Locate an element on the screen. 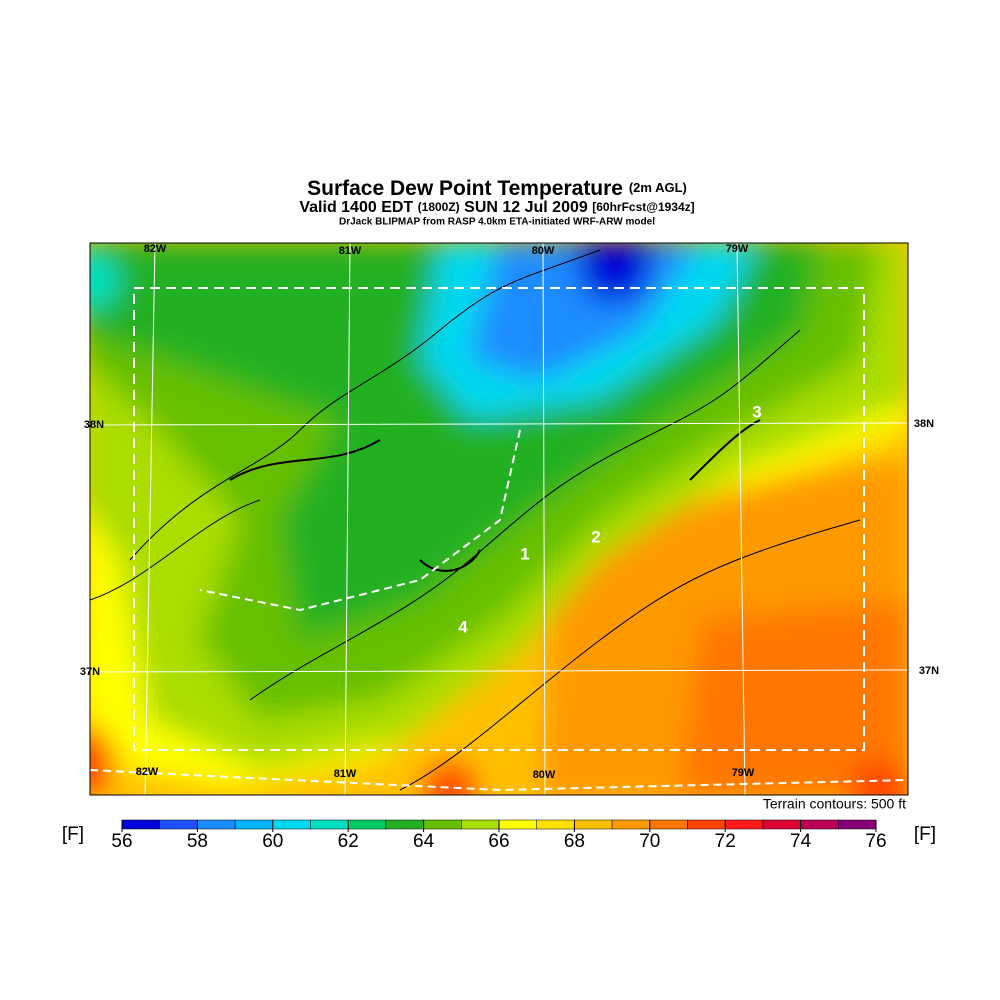 The width and height of the screenshot is (1000, 1000). site-label: 3 is located at coordinates (756, 411).